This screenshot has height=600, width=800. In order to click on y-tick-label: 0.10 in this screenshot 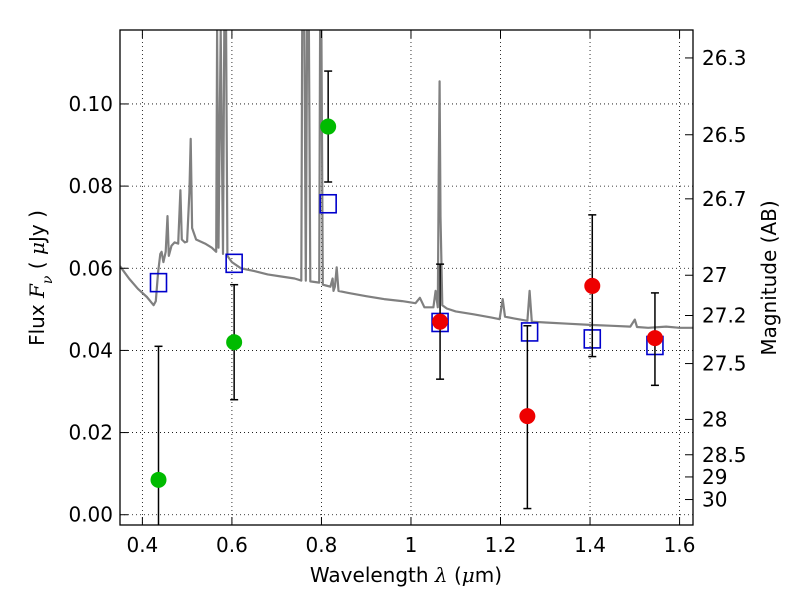, I will do `click(90, 104)`.